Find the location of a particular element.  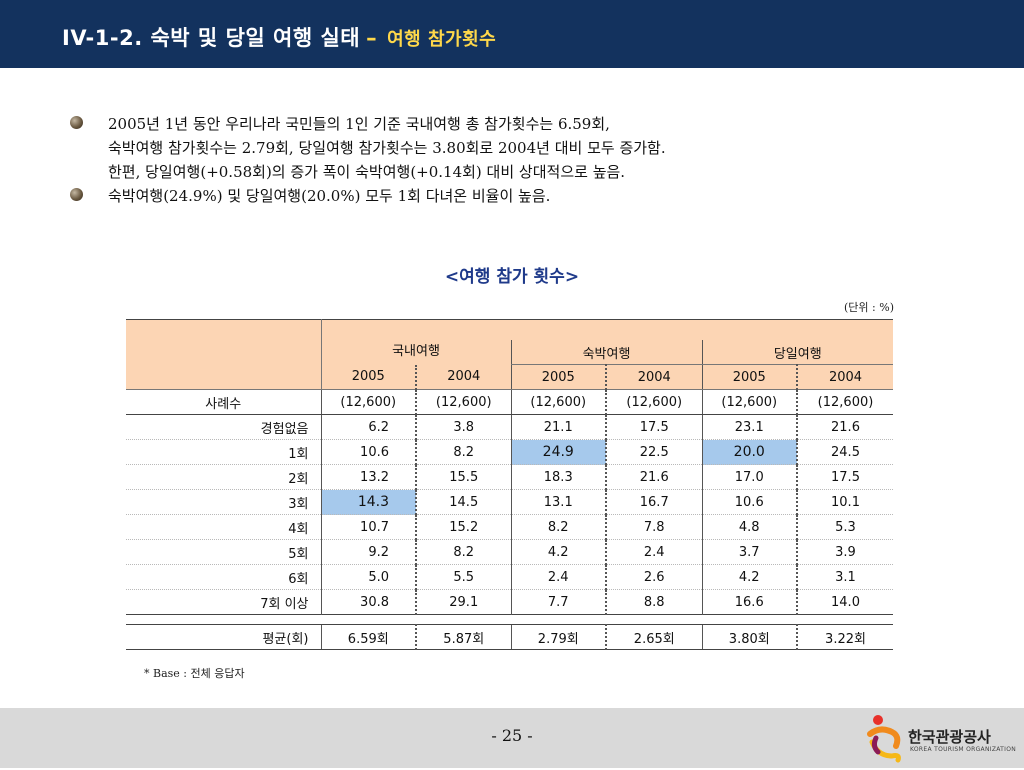

table-row: 3회 14.3 14.5 13.1 16.7 10.6 10.1 is located at coordinates (509, 502).